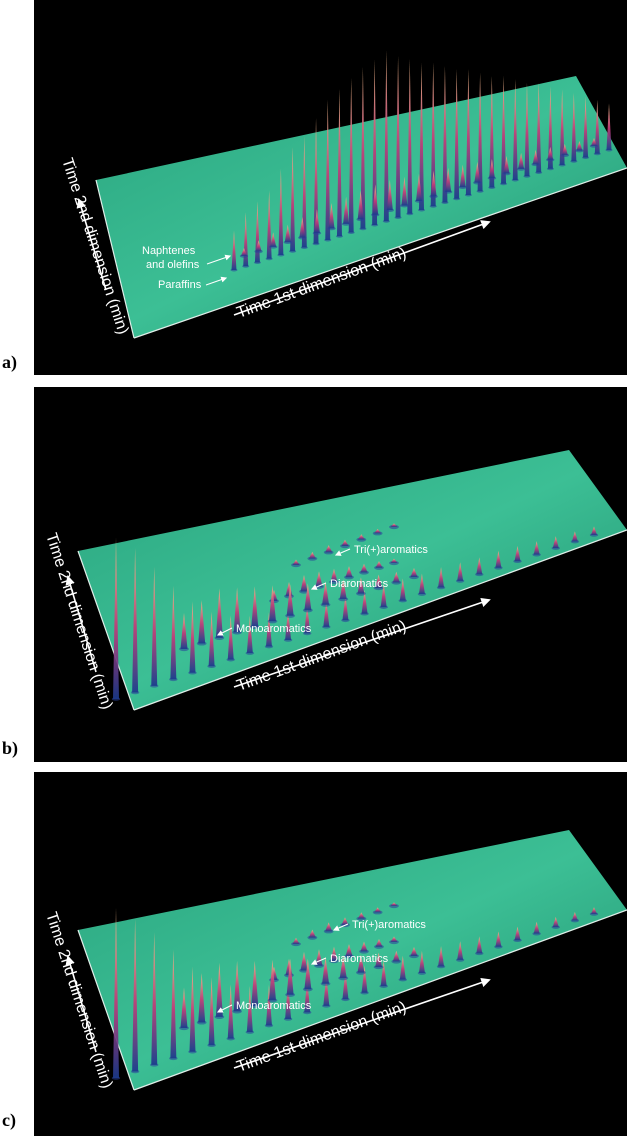  What do you see at coordinates (419, 198) in the screenshot?
I see `naphthene-peaks` at bounding box center [419, 198].